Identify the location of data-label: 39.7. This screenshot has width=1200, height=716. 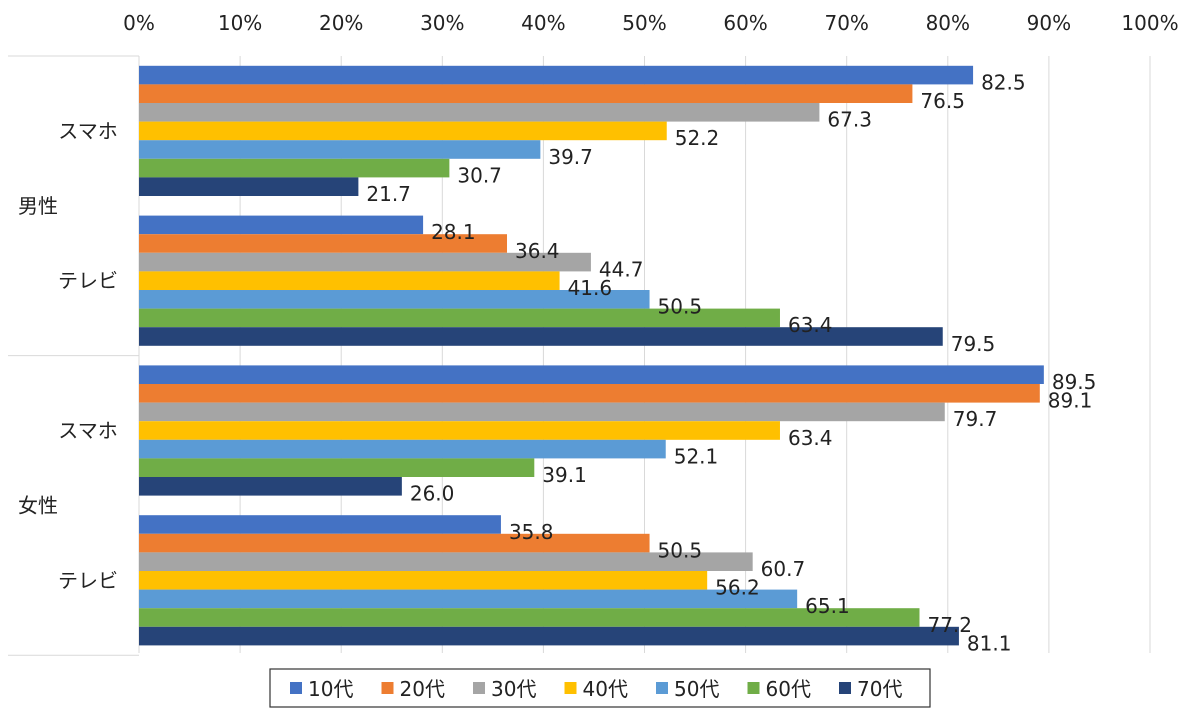
(570, 157).